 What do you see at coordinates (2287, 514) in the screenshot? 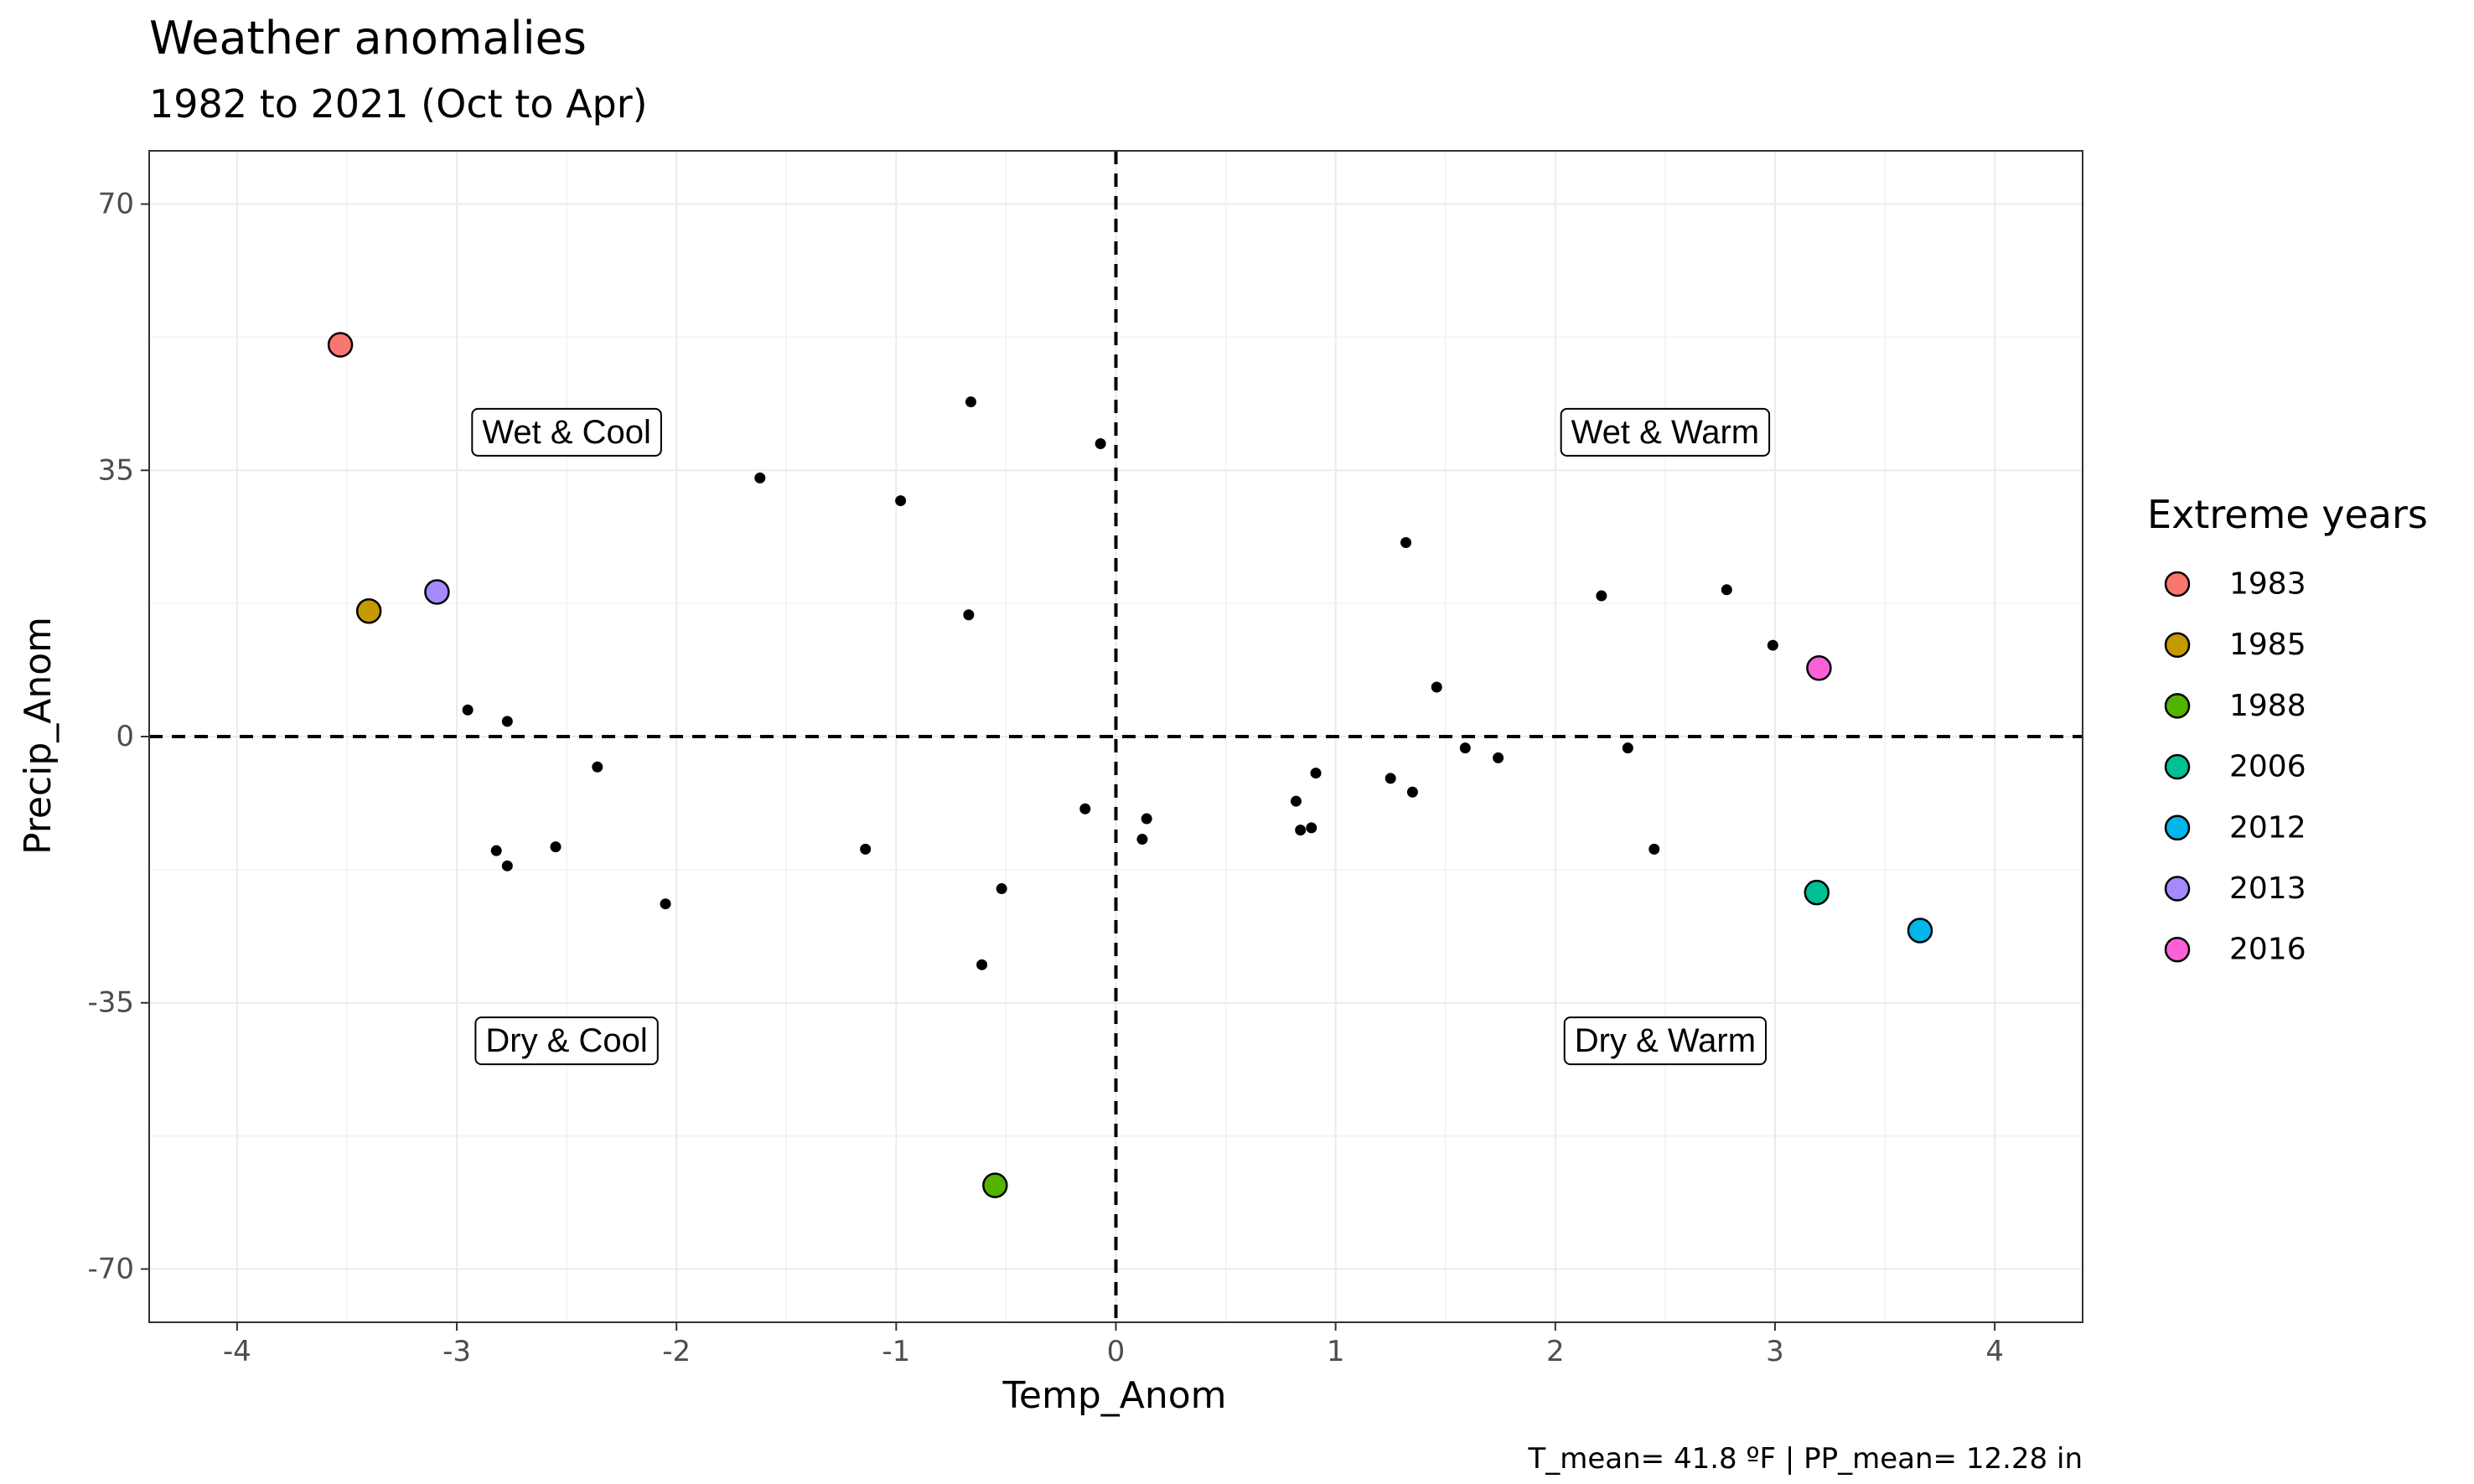
I see `legend-title: Extreme years` at bounding box center [2287, 514].